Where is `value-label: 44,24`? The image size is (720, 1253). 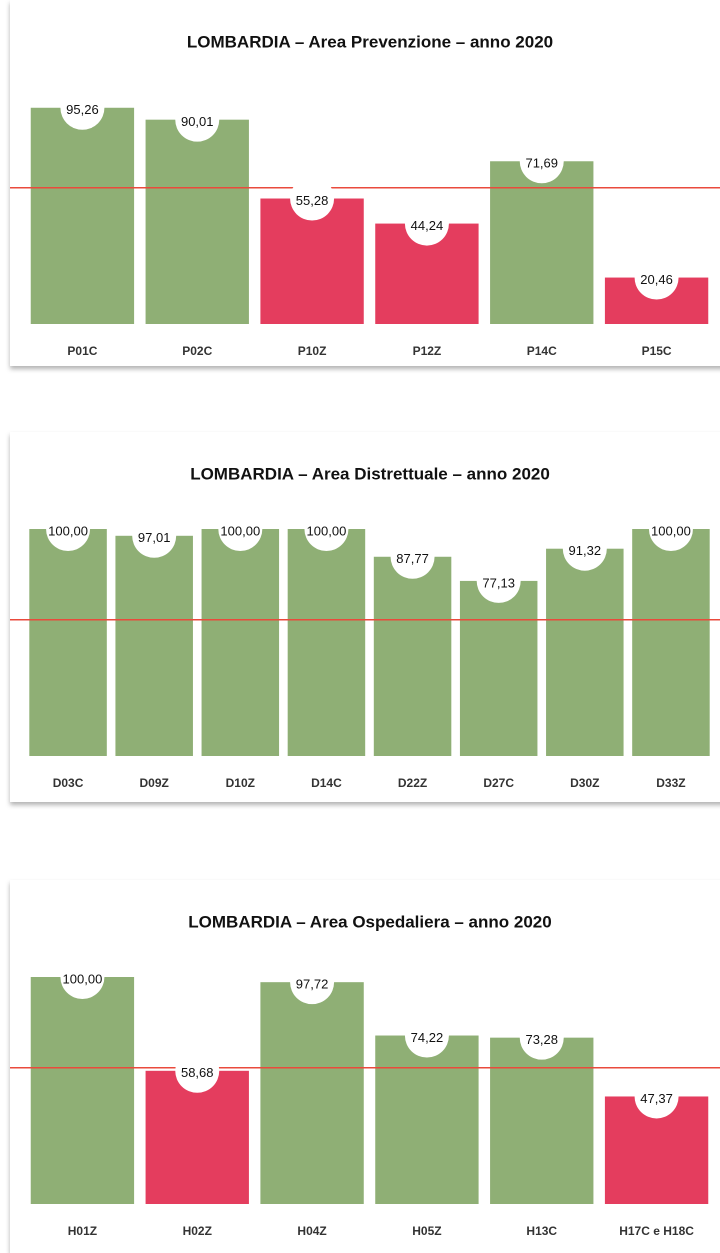 value-label: 44,24 is located at coordinates (427, 225).